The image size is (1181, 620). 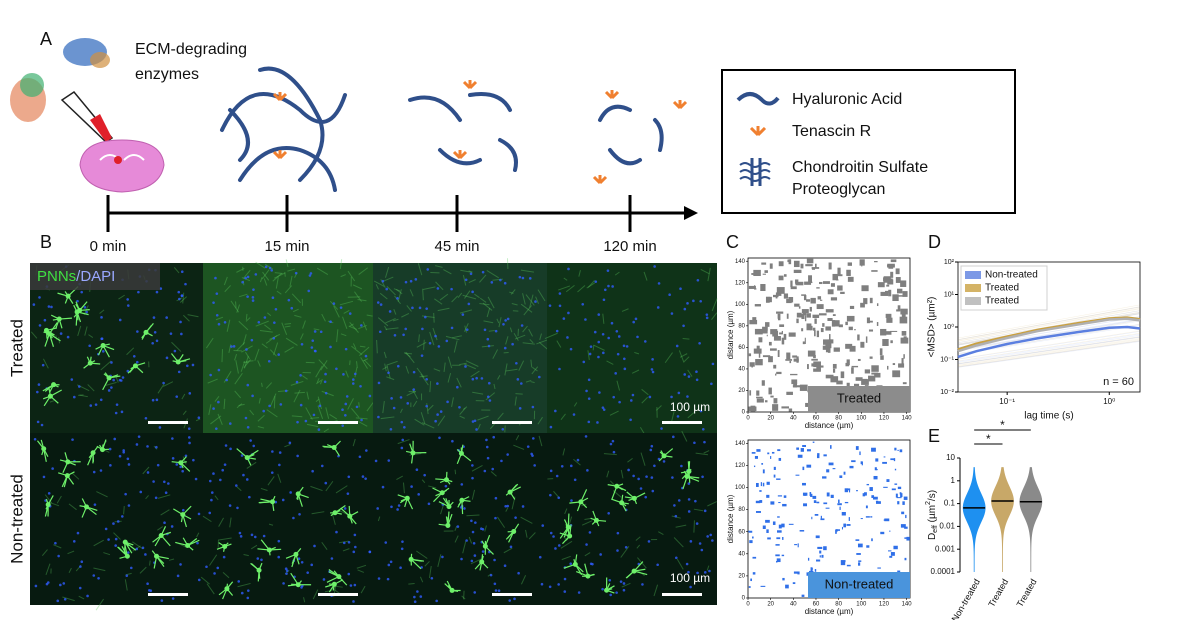 I want to click on x-tick-label: 120, so click(x=884, y=419).